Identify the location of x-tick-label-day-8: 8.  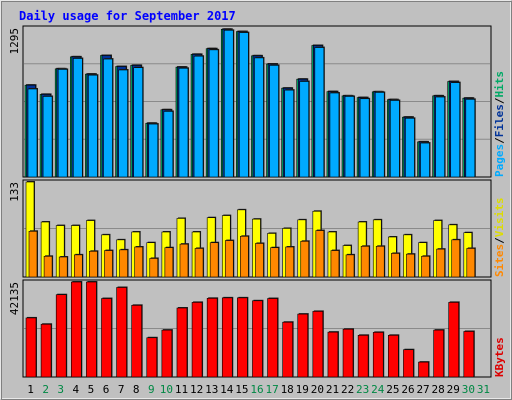
(136, 389).